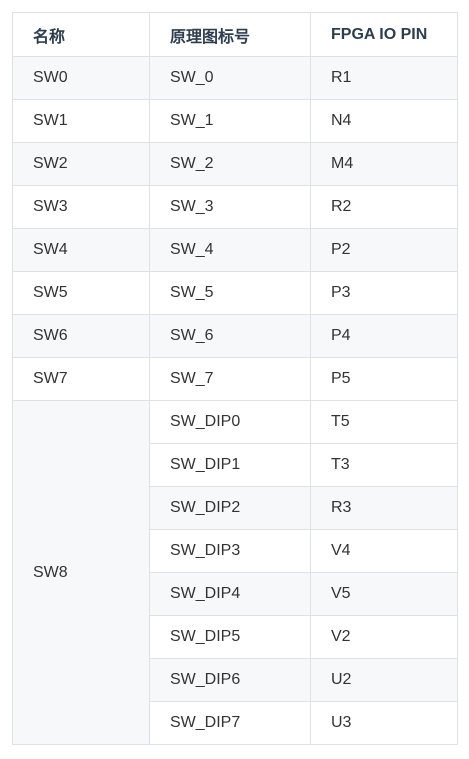 Image resolution: width=469 pixels, height=759 pixels. Describe the element at coordinates (81, 34) in the screenshot. I see `header-name: 名称` at that location.